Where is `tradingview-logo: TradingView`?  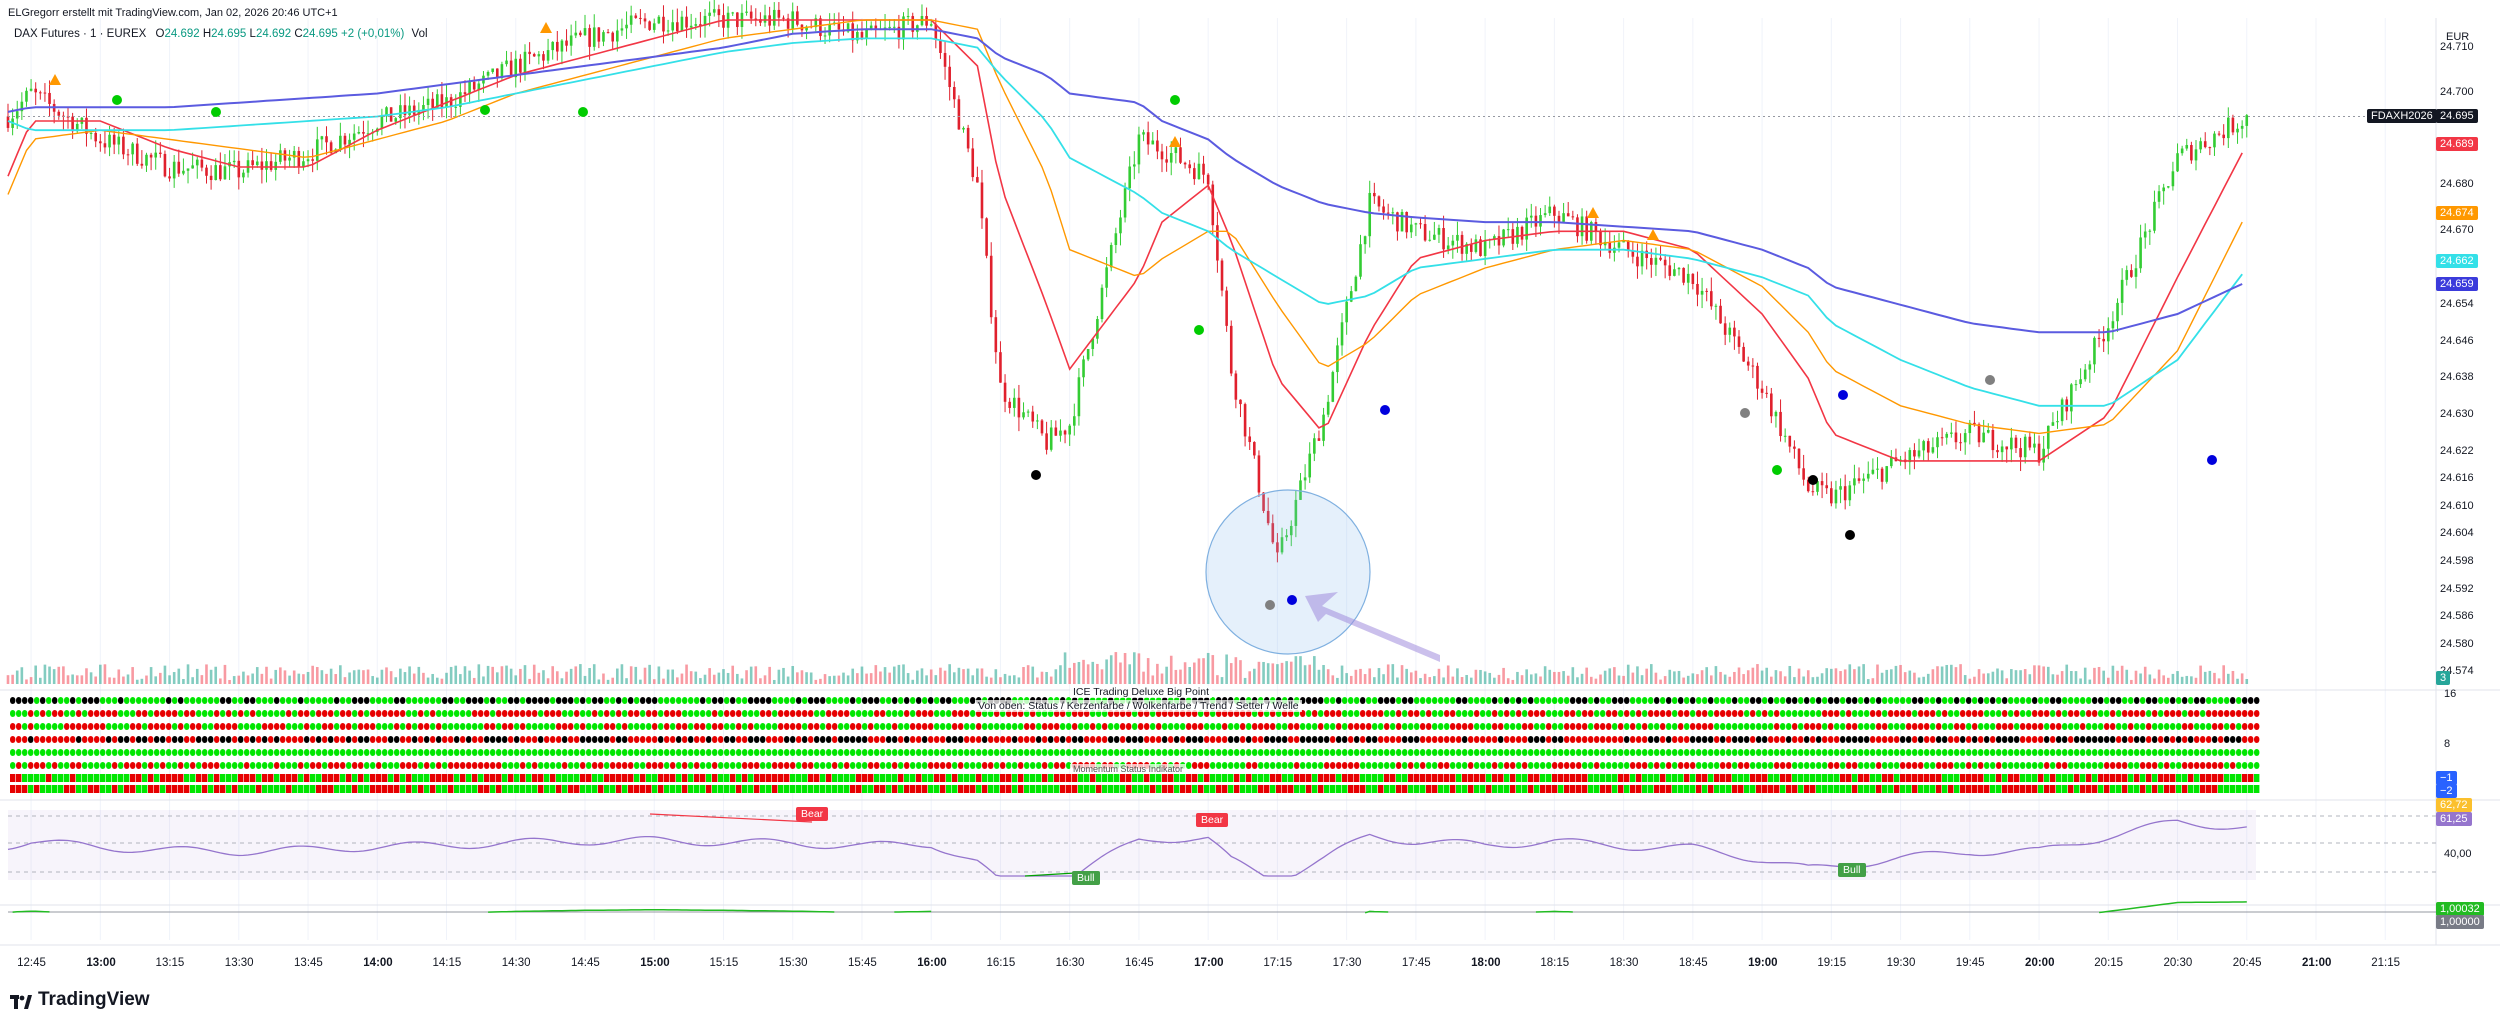 tradingview-logo: TradingView is located at coordinates (80, 1000).